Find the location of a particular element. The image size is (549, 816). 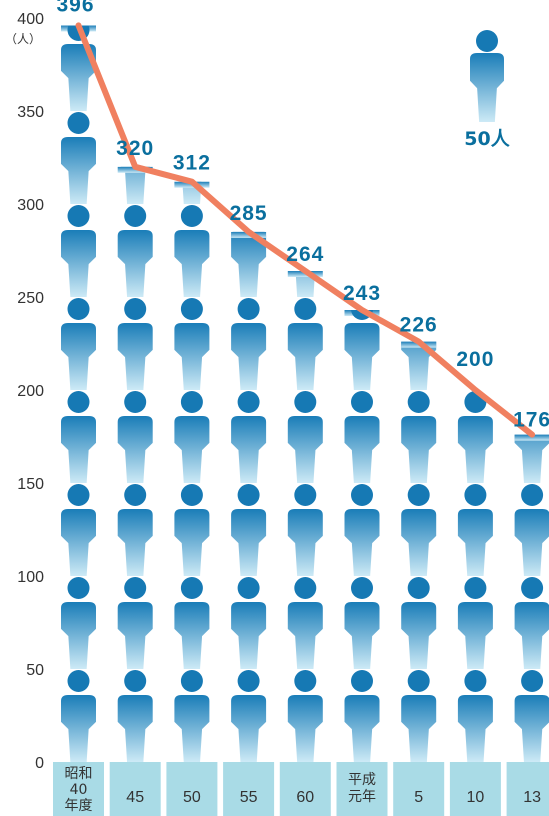

data-label: 396 is located at coordinates (75, 8).